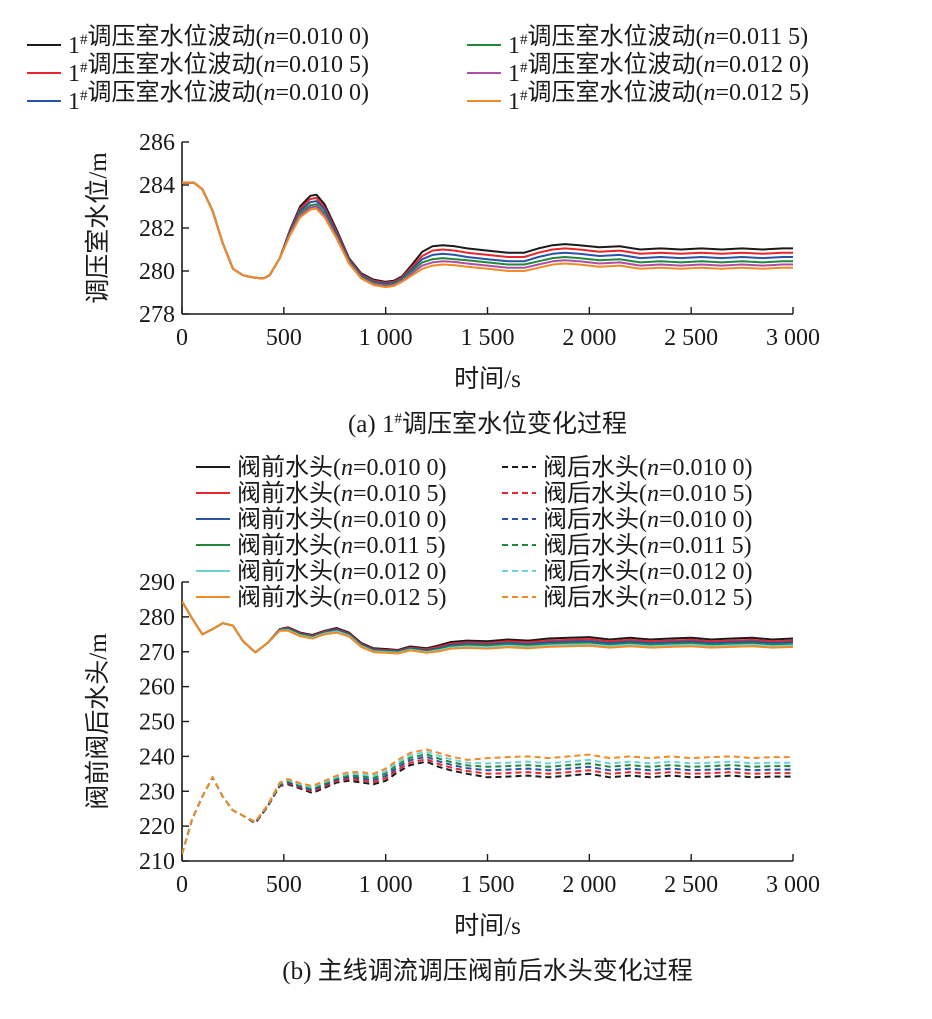  Describe the element at coordinates (342, 597) in the screenshot. I see `legend-label: 阀前水头(n=0.012 5)` at that location.